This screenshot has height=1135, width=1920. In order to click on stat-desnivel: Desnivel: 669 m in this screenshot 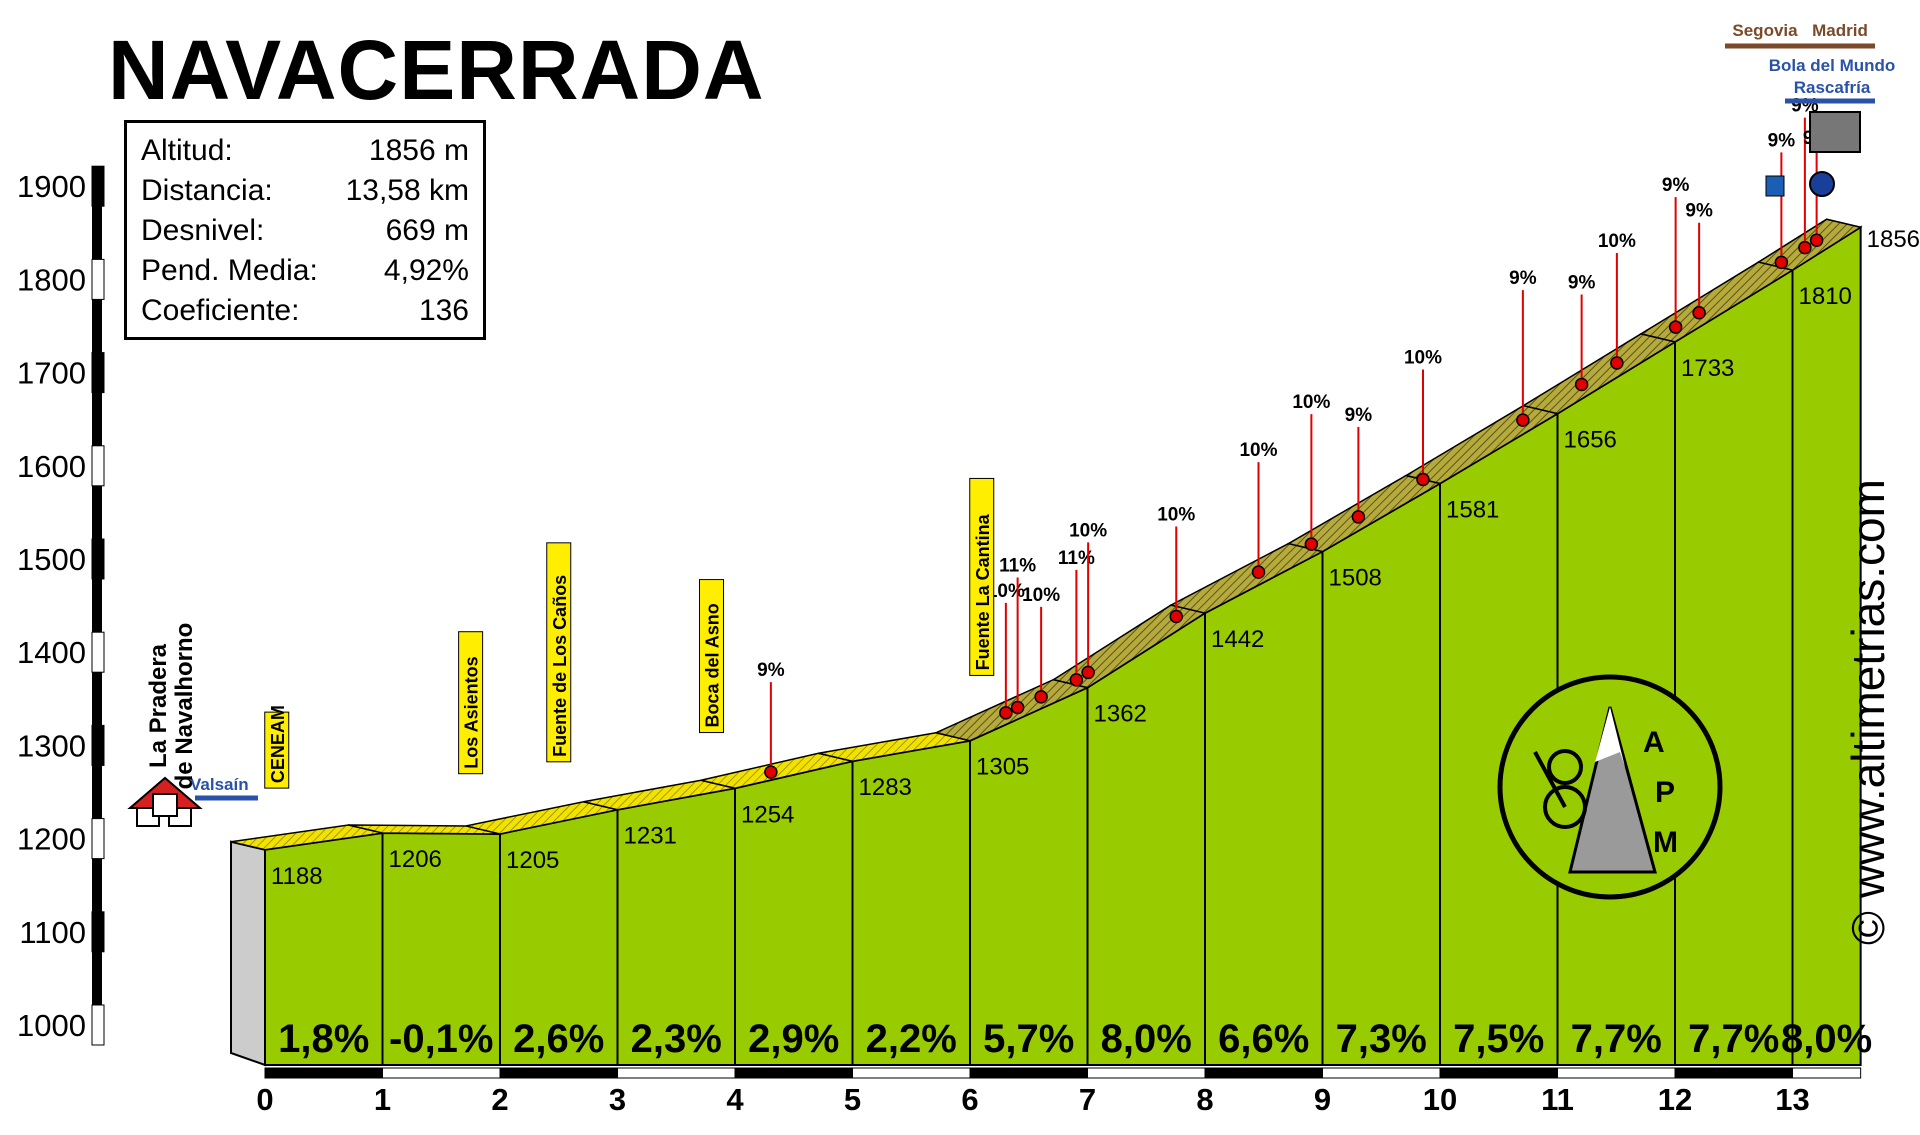, I will do `click(305, 231)`.